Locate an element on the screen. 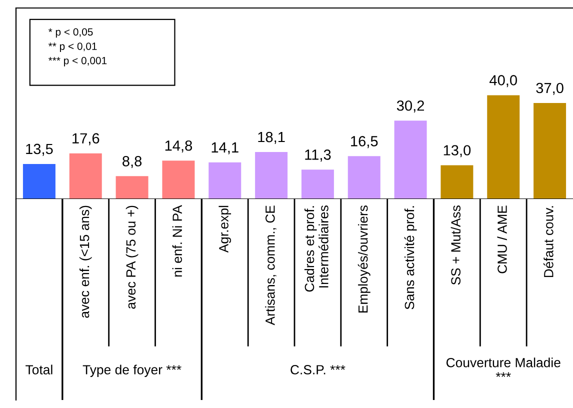 The image size is (573, 408). data-label: 37,0 is located at coordinates (550, 88).